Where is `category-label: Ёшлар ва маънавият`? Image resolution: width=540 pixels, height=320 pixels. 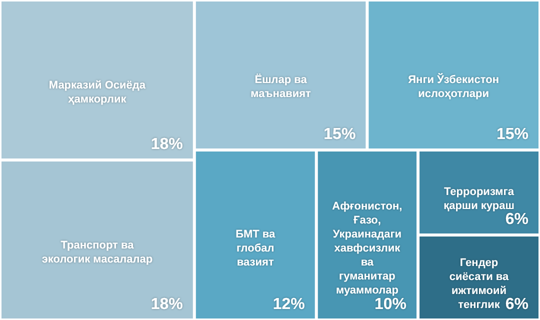 category-label: Ёшлар ва маънавият is located at coordinates (281, 86).